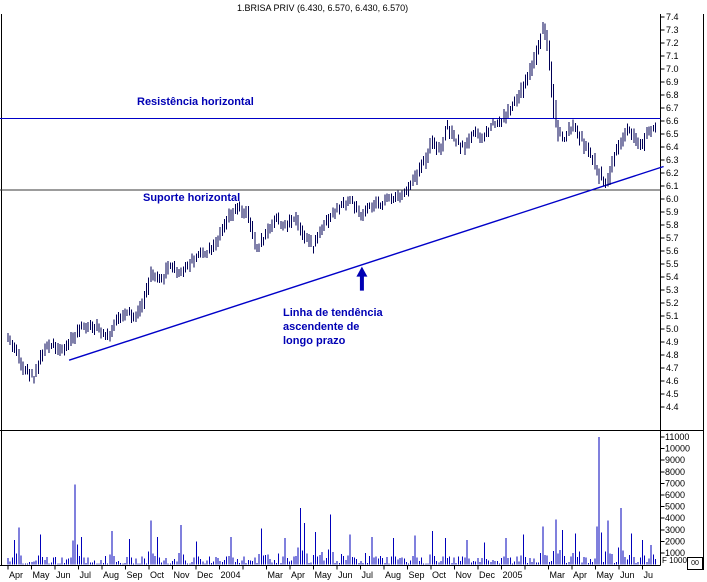 The width and height of the screenshot is (707, 582). I want to click on svg-text: 5.0, so click(672, 329).